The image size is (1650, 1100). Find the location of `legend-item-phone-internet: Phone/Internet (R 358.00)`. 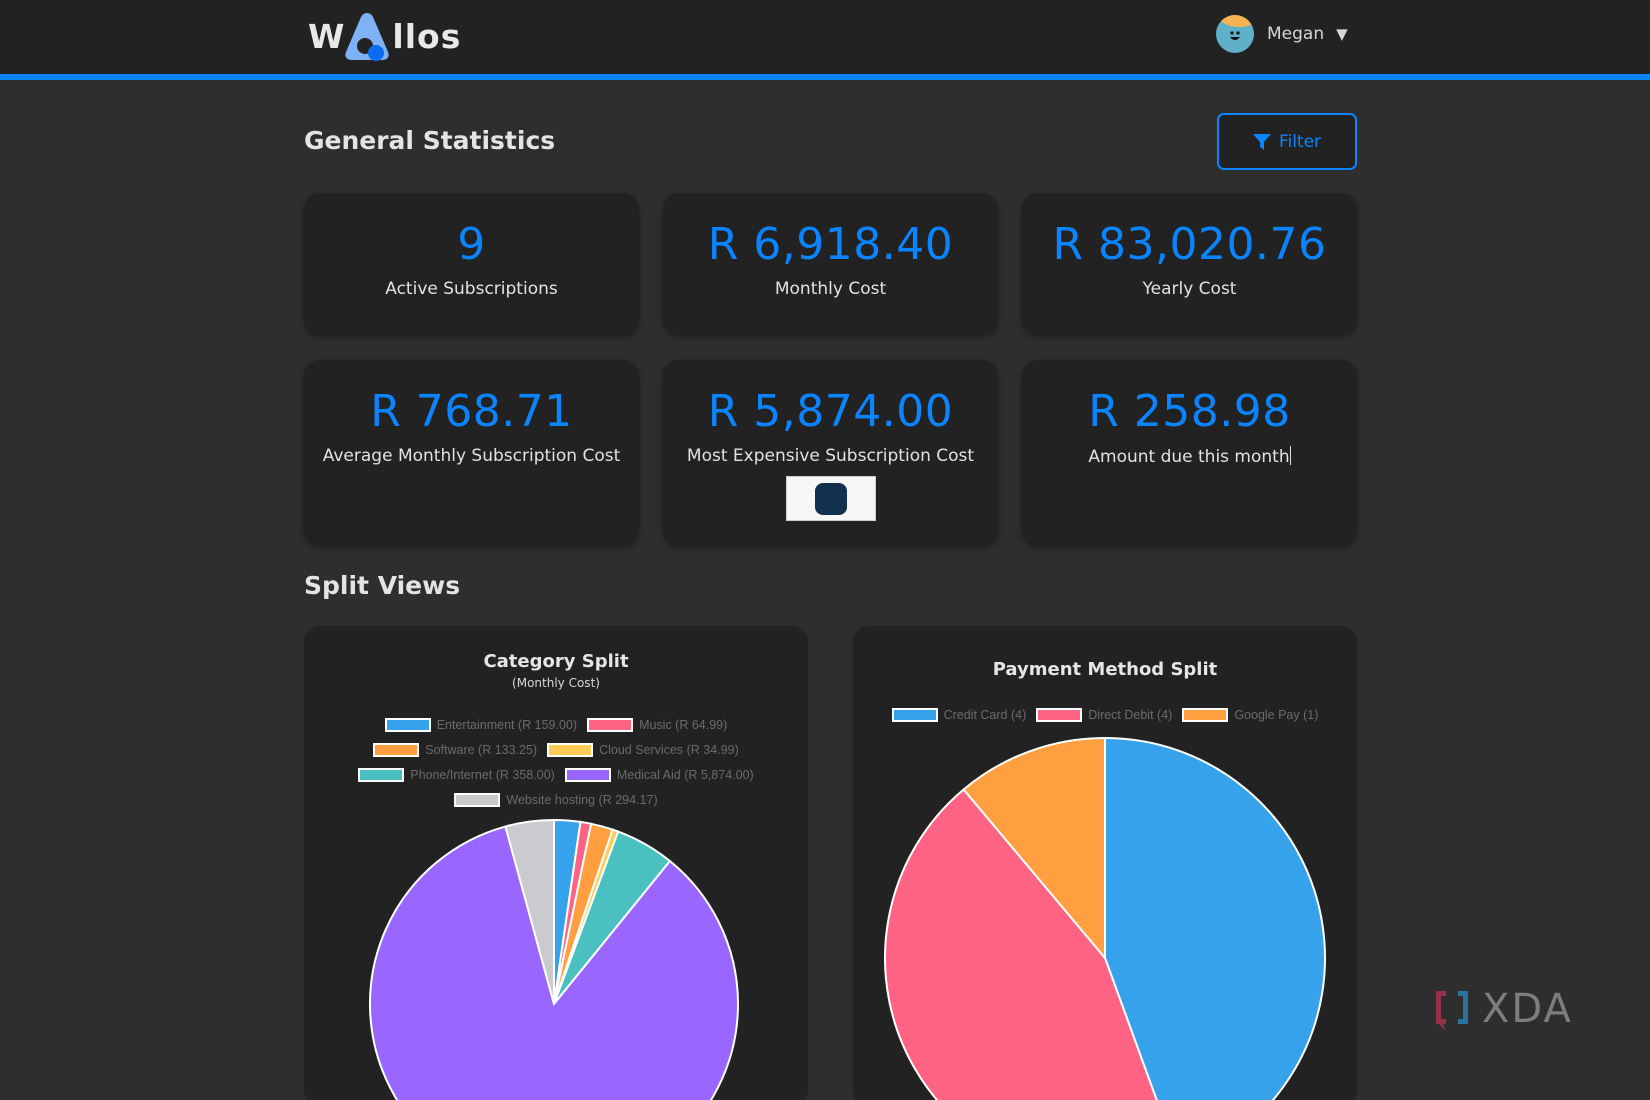

legend-item-phone-internet: Phone/Internet (R 358.00) is located at coordinates (456, 775).